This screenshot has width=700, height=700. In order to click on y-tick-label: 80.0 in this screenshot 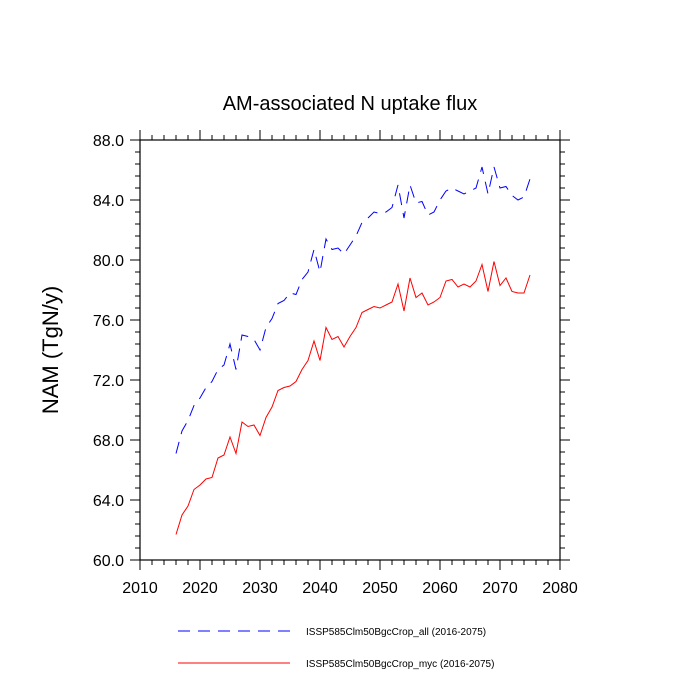, I will do `click(108, 261)`.